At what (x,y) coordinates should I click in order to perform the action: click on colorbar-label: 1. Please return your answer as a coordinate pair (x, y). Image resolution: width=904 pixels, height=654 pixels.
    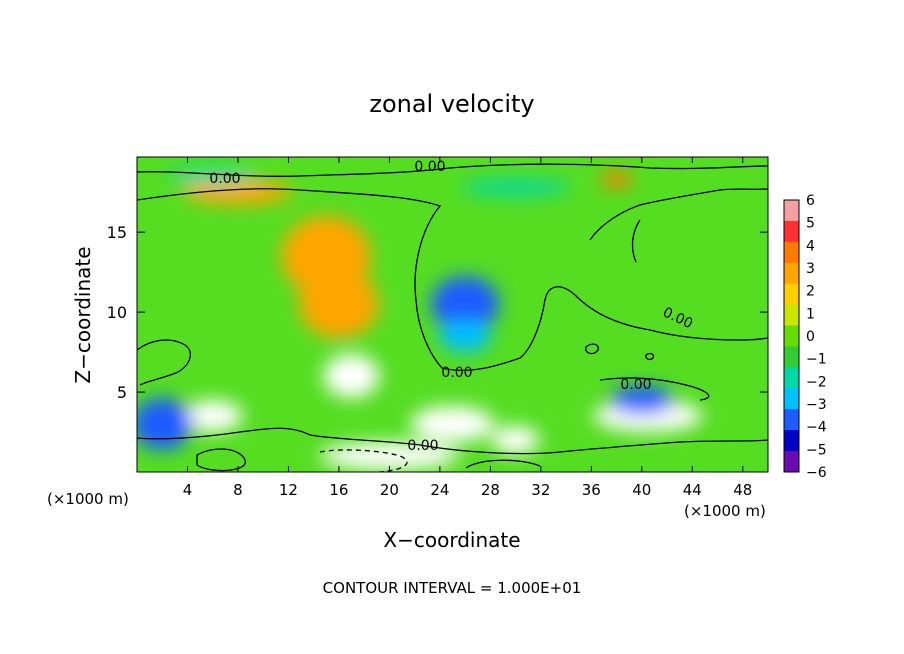
    Looking at the image, I should click on (810, 314).